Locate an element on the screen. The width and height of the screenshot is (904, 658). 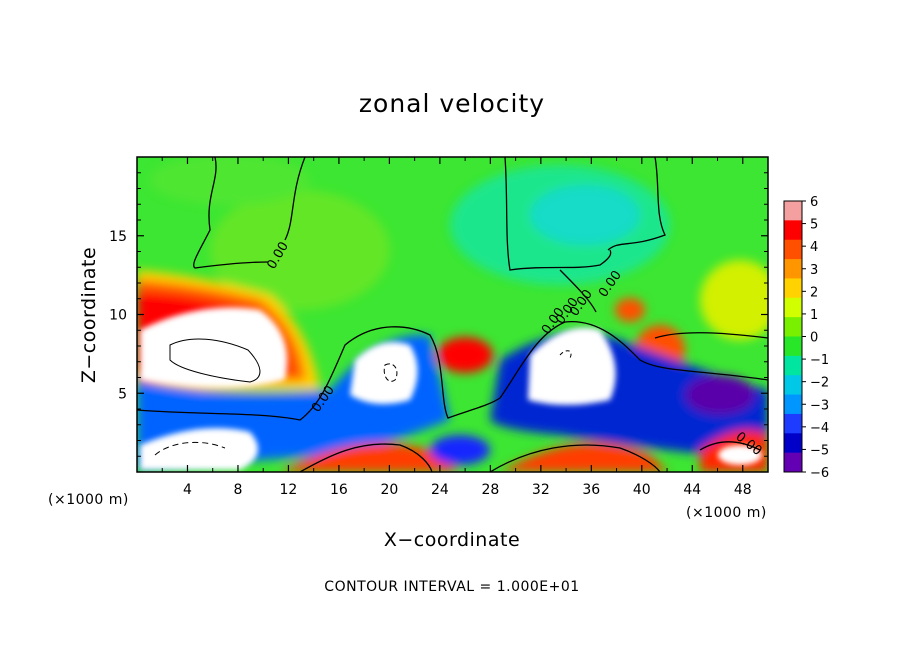
colorbar-tick-label: 5 is located at coordinates (814, 225).